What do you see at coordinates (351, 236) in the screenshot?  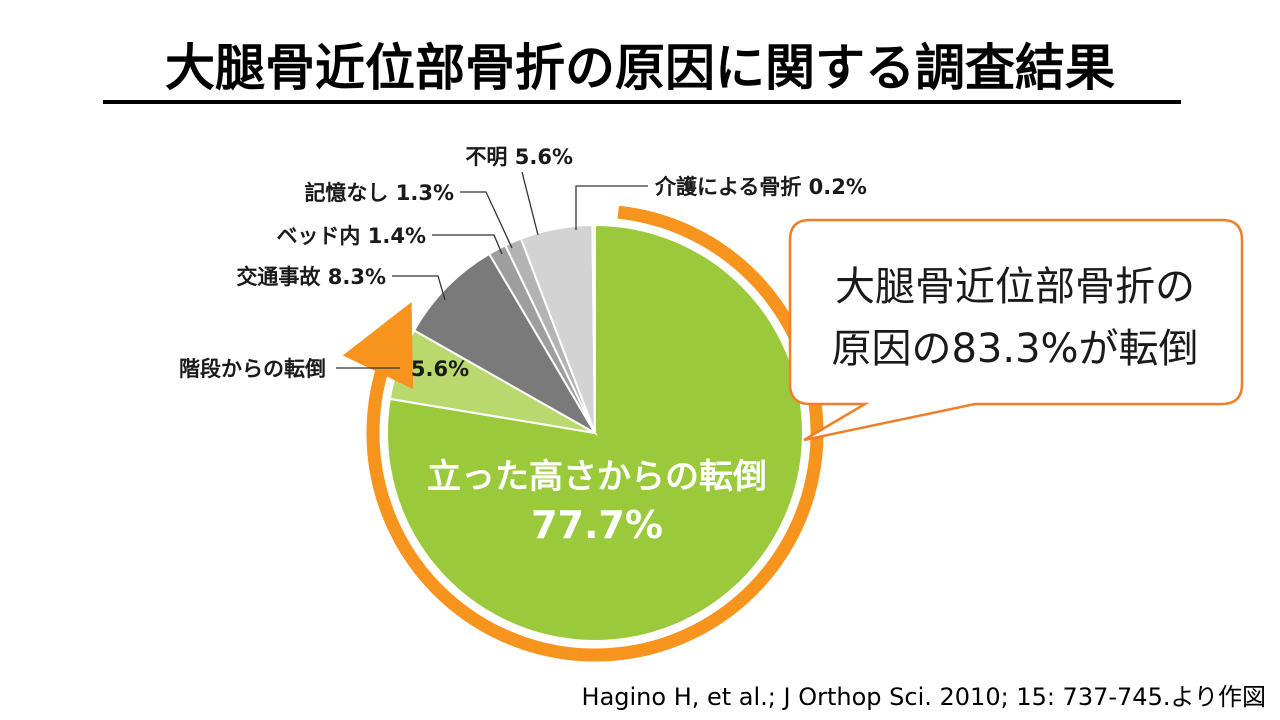 I see `slice-label-ベッド内: ベッド内 1.4%` at bounding box center [351, 236].